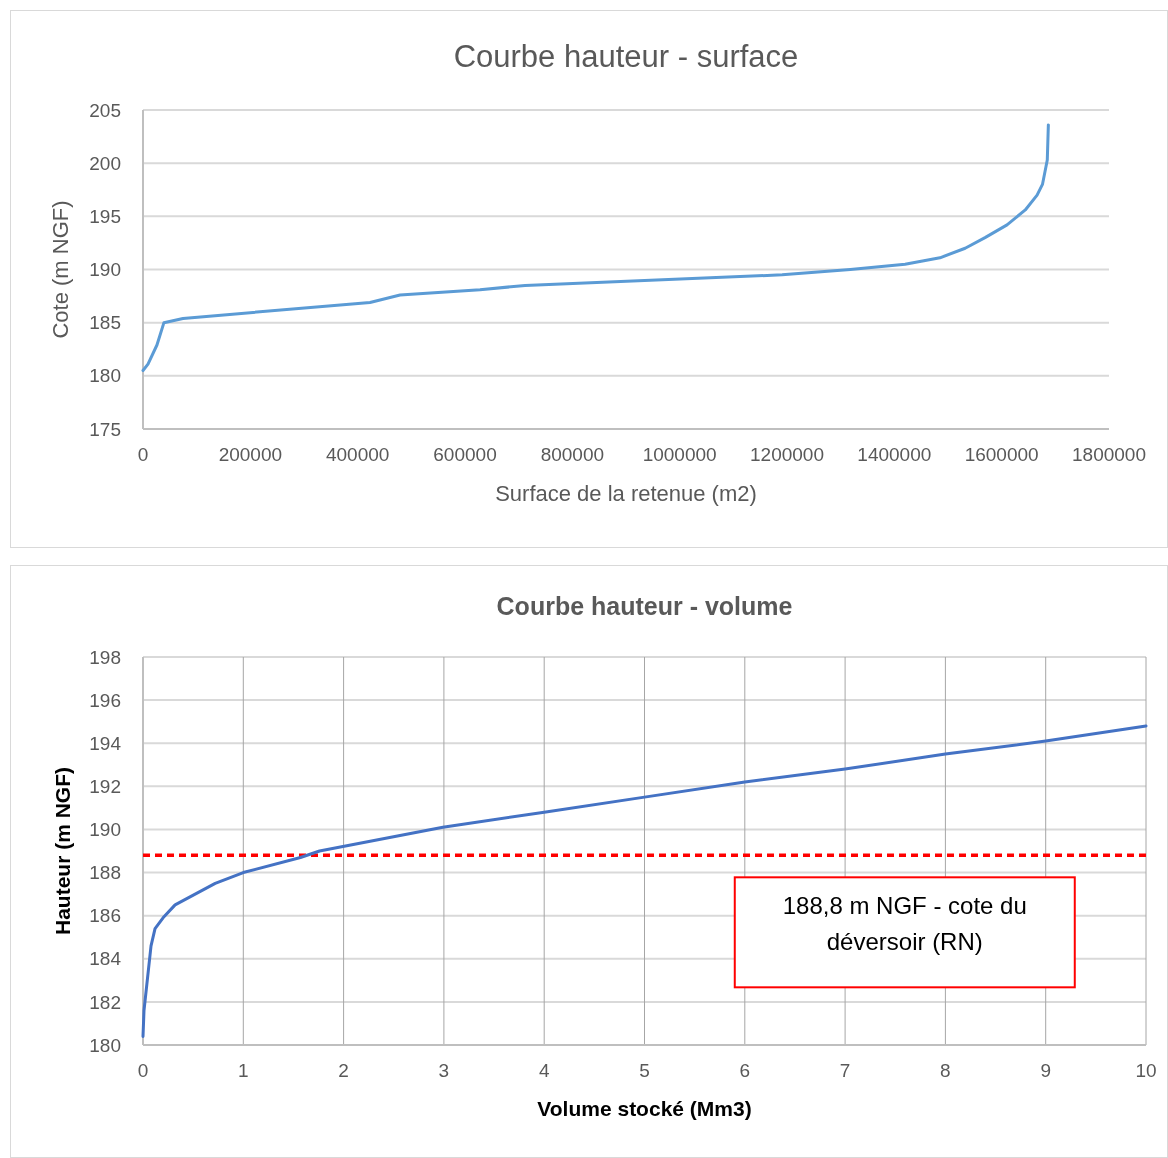 Image resolution: width=1168 pixels, height=1158 pixels. I want to click on y-tick-label: 200, so click(105, 163).